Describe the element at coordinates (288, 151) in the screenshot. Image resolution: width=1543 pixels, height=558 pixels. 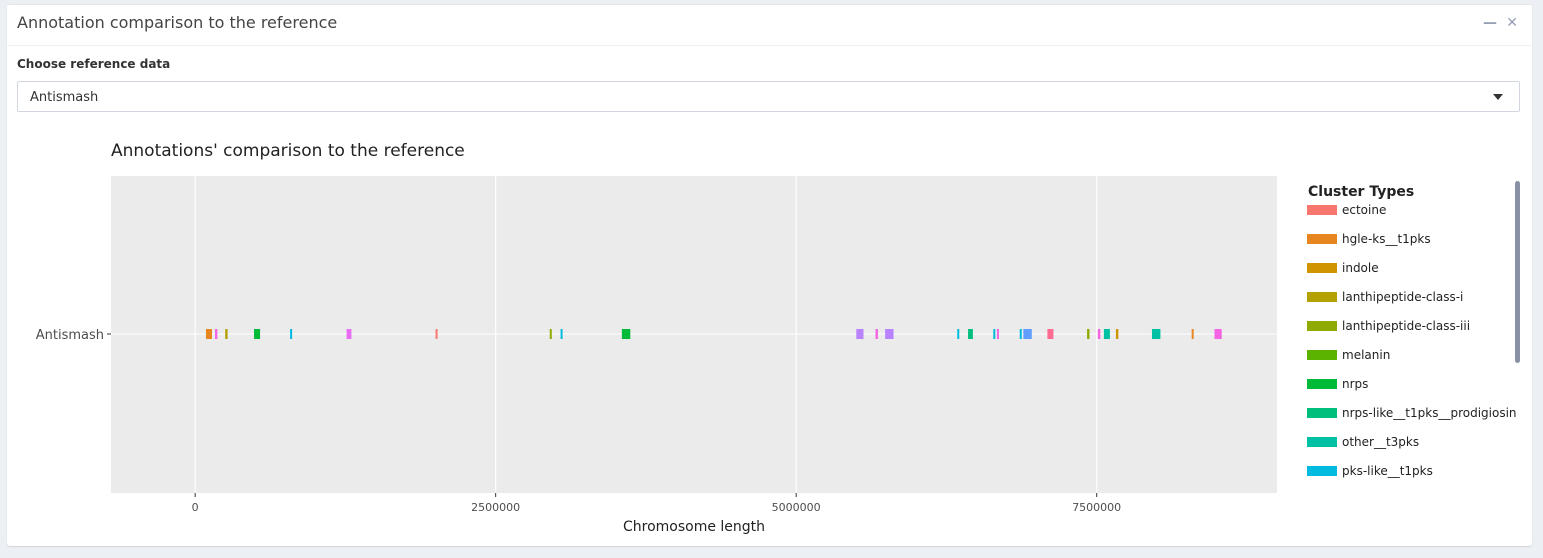
I see `chart-title: Annotations' comparison to the reference` at that location.